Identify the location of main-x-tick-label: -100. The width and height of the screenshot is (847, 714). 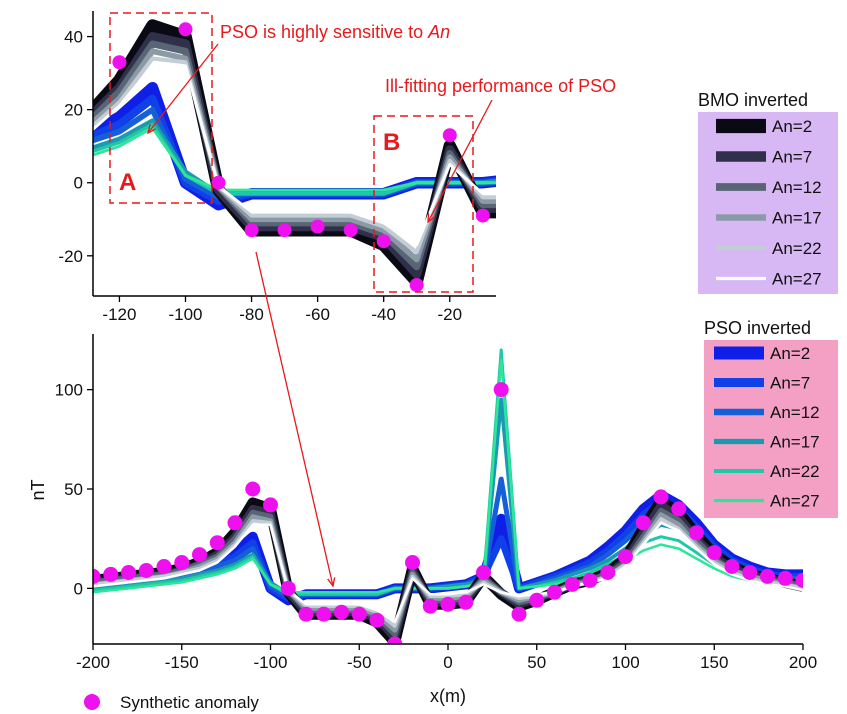
(270, 662).